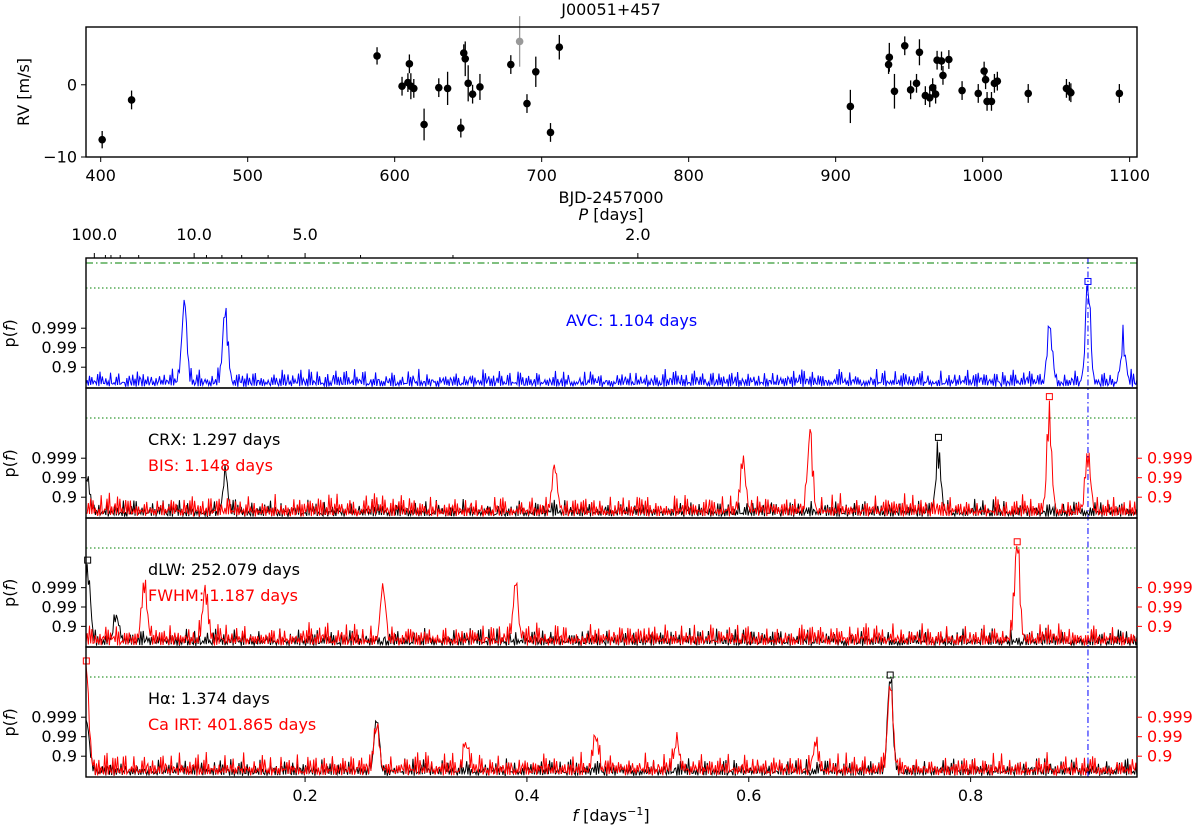 This screenshot has width=1200, height=833. I want to click on rv-y-label: RV [m/s], so click(23, 92).